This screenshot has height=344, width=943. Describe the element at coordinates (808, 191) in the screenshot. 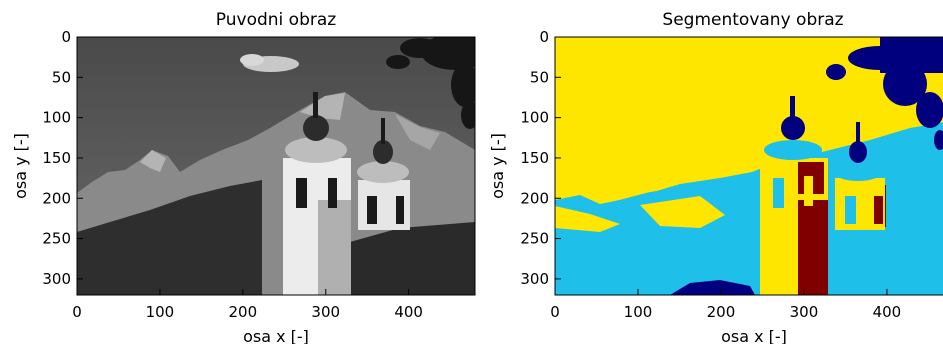

I see `segment-yellow-window` at that location.